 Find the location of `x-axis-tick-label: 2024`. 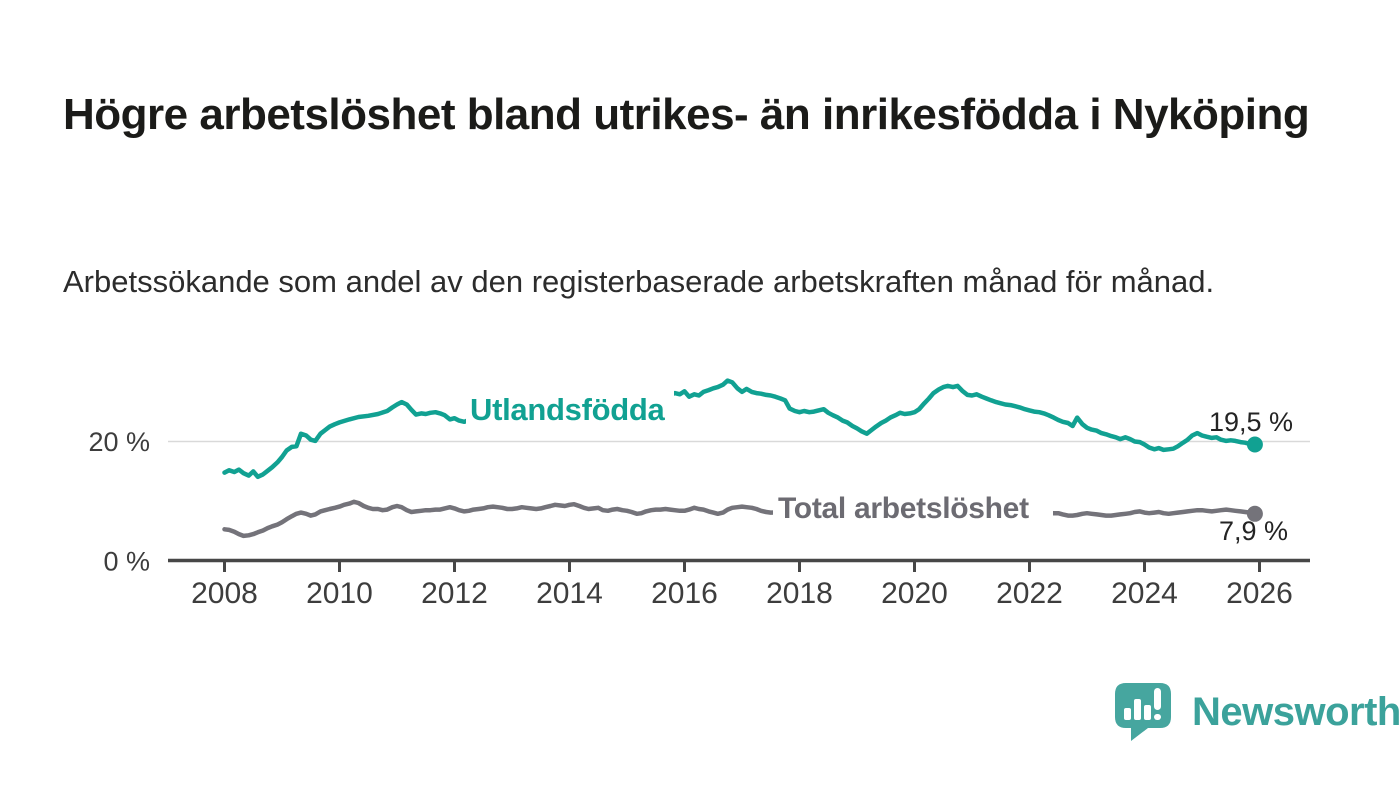

x-axis-tick-label: 2024 is located at coordinates (1144, 593).